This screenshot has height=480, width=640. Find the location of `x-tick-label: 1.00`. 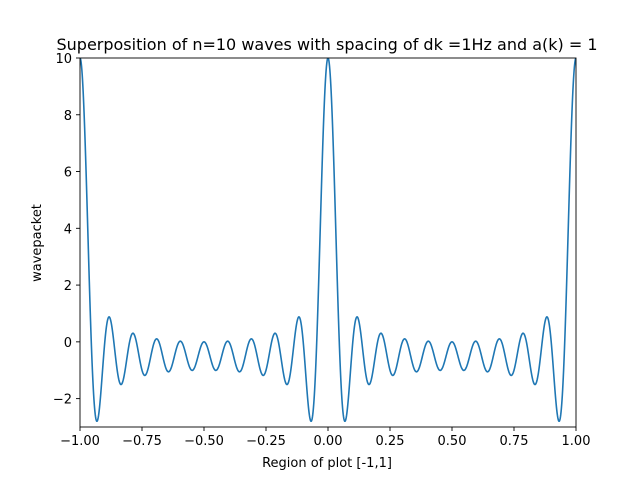

x-tick-label: 1.00 is located at coordinates (576, 441).